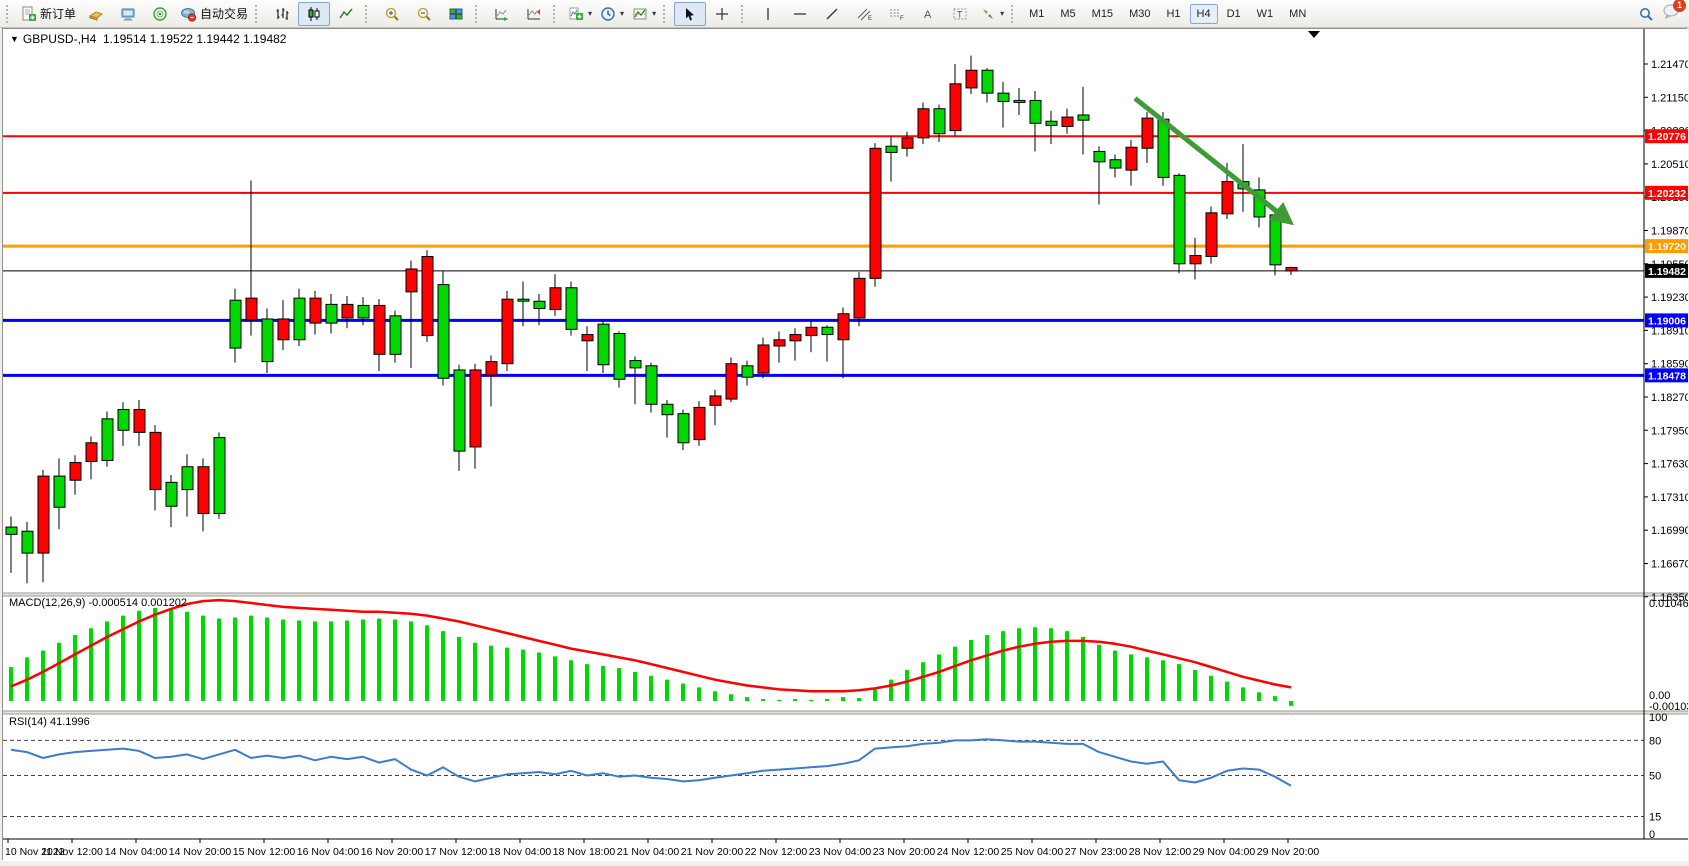  I want to click on svg-text: 16 Nov 04:00, so click(328, 852).